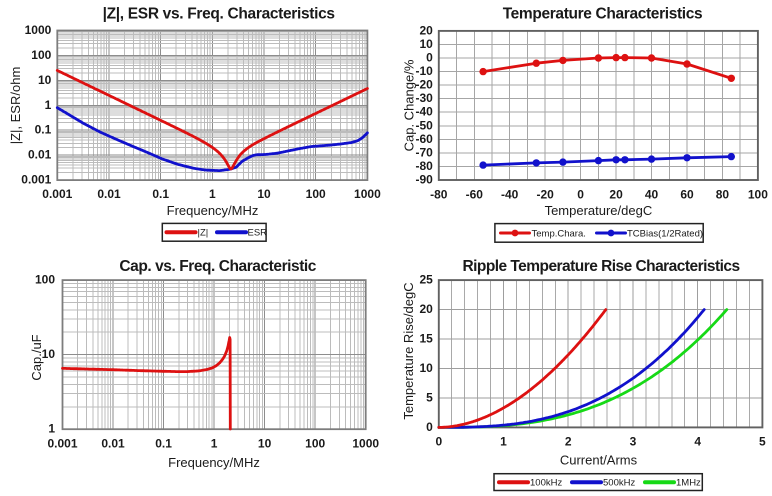 This screenshot has height=496, width=772. Describe the element at coordinates (697, 442) in the screenshot. I see `svg-text: 4` at that location.